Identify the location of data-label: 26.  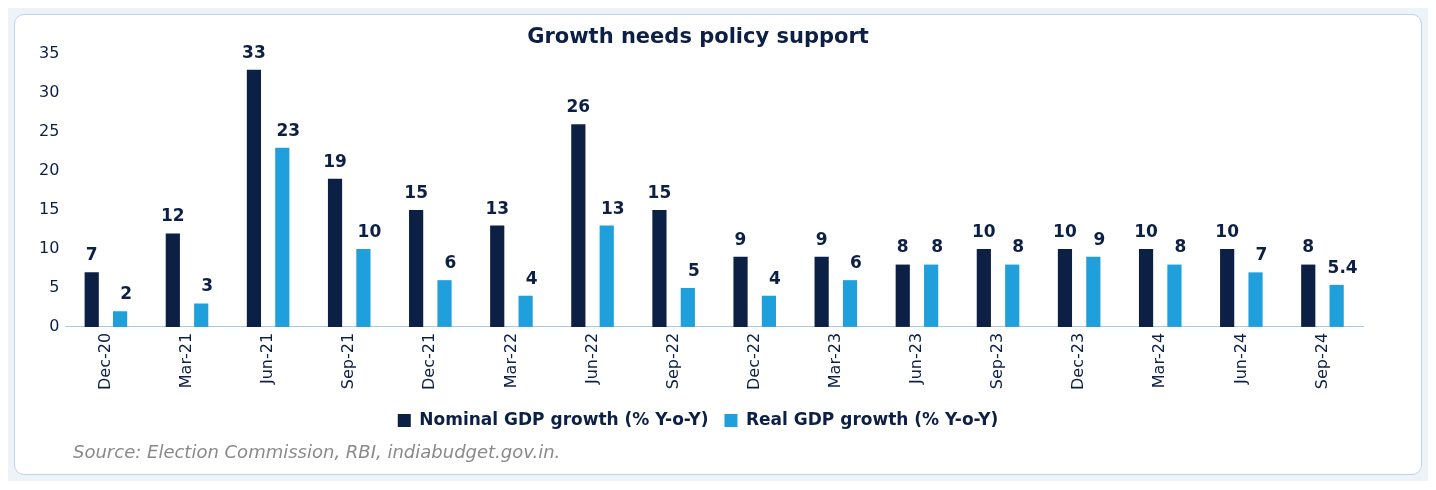
(578, 106).